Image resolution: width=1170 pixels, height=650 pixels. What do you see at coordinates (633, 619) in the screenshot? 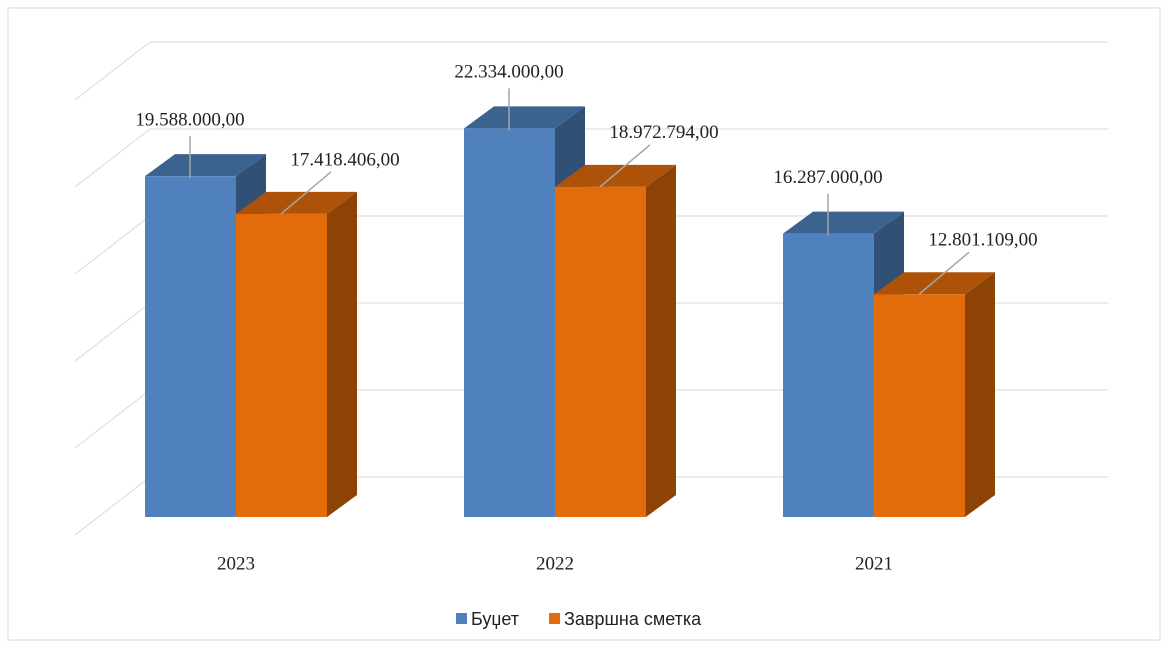
I see `legend-label: Завршна сметка` at bounding box center [633, 619].